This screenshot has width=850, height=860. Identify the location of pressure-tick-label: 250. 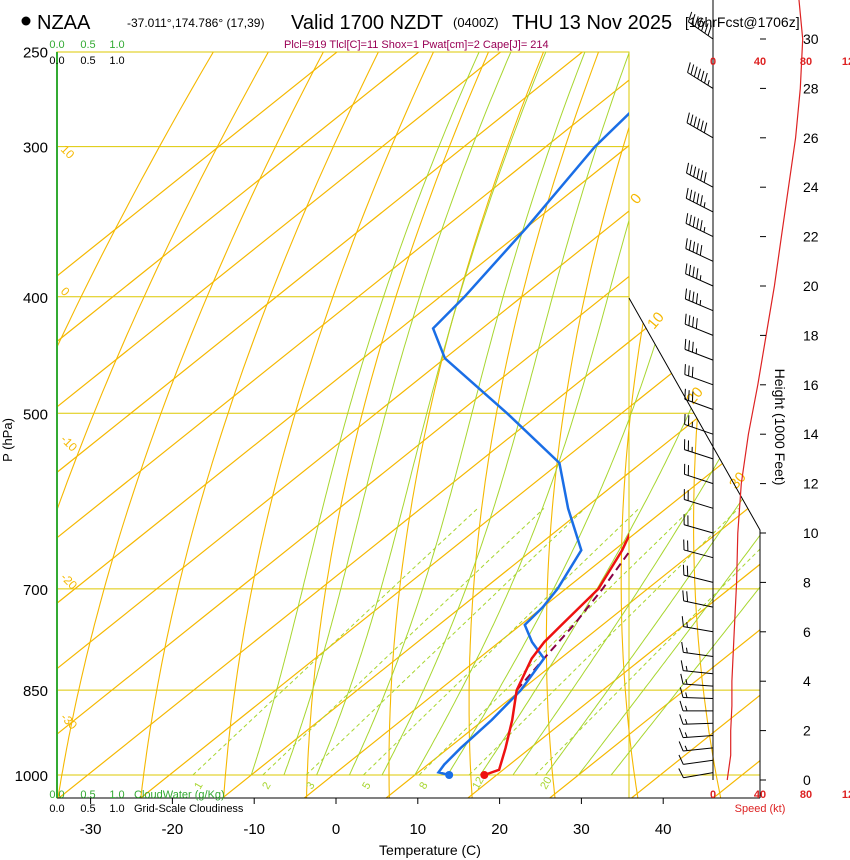
(35, 53).